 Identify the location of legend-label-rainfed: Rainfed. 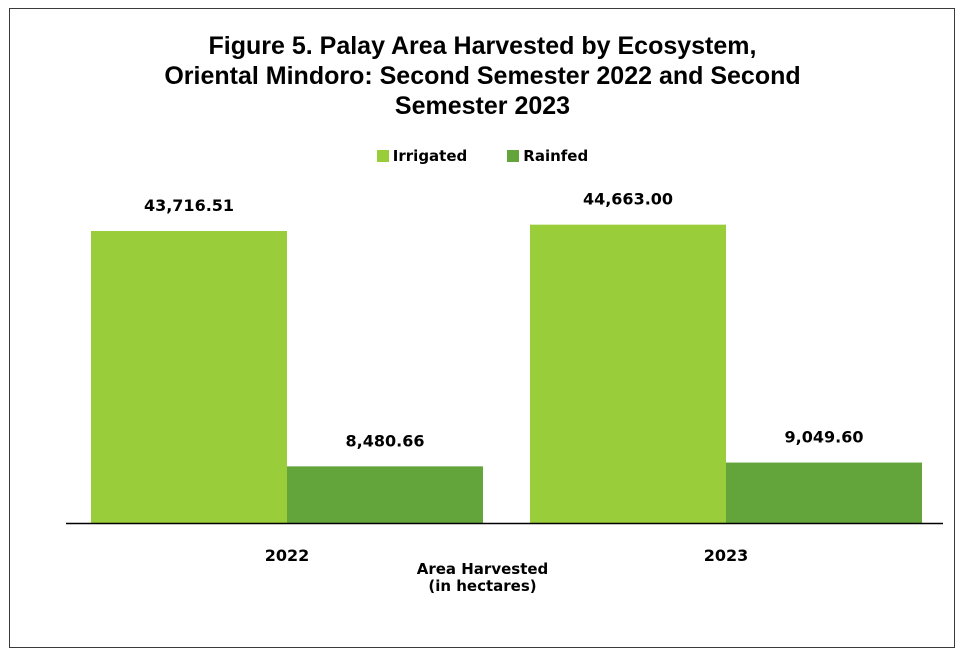
(556, 156).